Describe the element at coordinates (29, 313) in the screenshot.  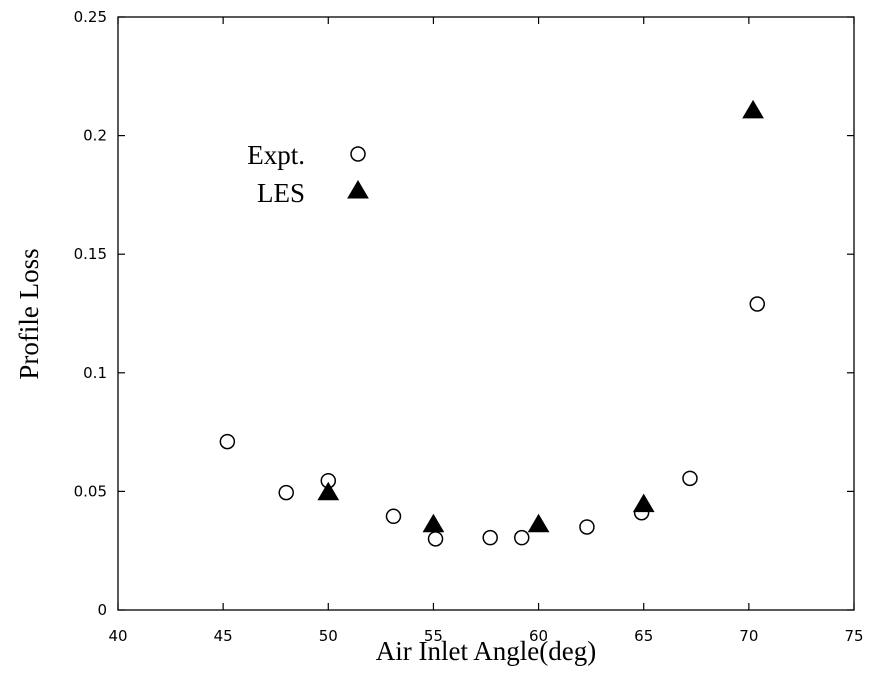
I see `y-axis-title: Profile Loss` at that location.